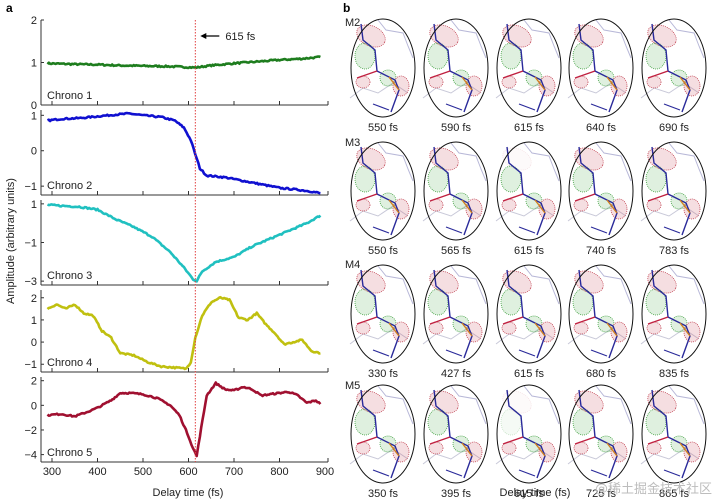 The image size is (720, 501). Describe the element at coordinates (34, 64) in the screenshot. I see `y-tick-label: 1` at that location.